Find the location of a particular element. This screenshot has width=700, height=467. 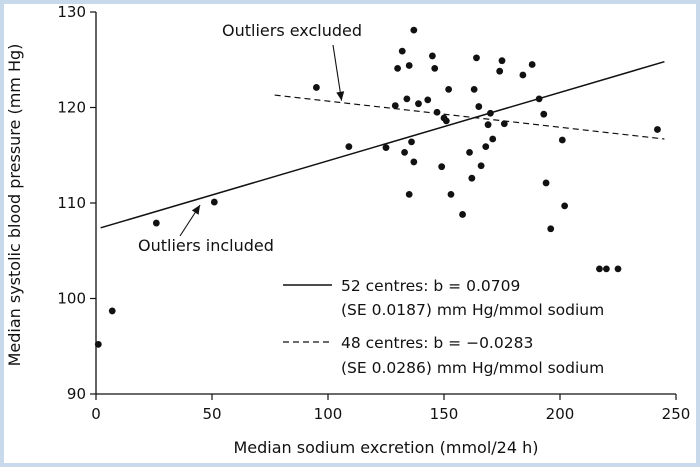

legend-entry-2-line2: (SE 0.0286) mm Hg/mmol sodium is located at coordinates (472, 368).